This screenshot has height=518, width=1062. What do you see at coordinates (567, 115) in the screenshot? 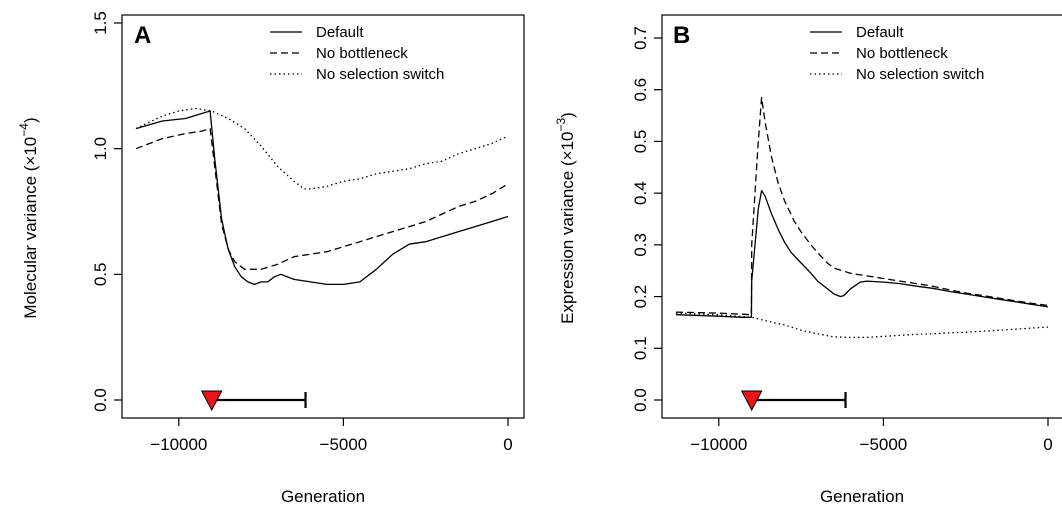
I see `y-axis-label-b-close: )` at bounding box center [567, 115].